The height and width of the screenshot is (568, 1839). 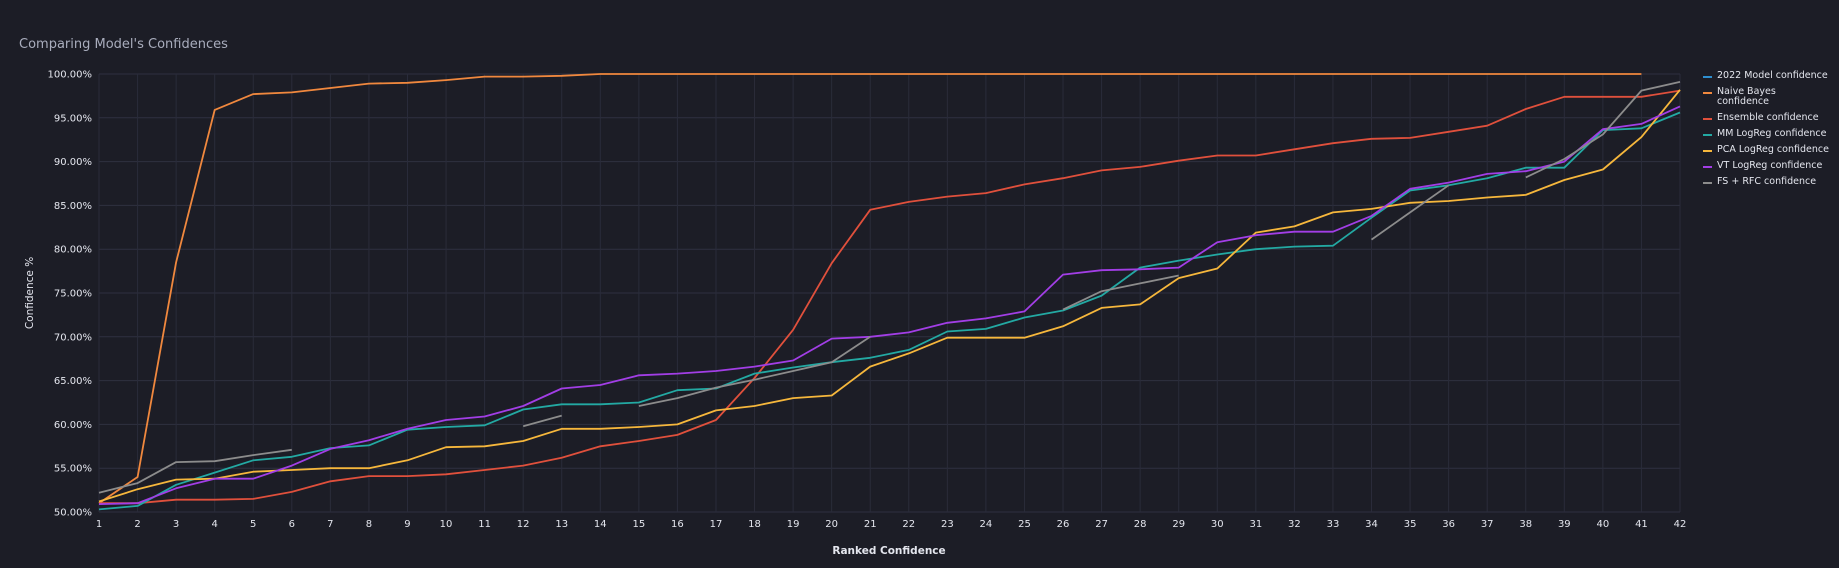 What do you see at coordinates (73, 381) in the screenshot?
I see `y-tick-label: 65.00%` at bounding box center [73, 381].